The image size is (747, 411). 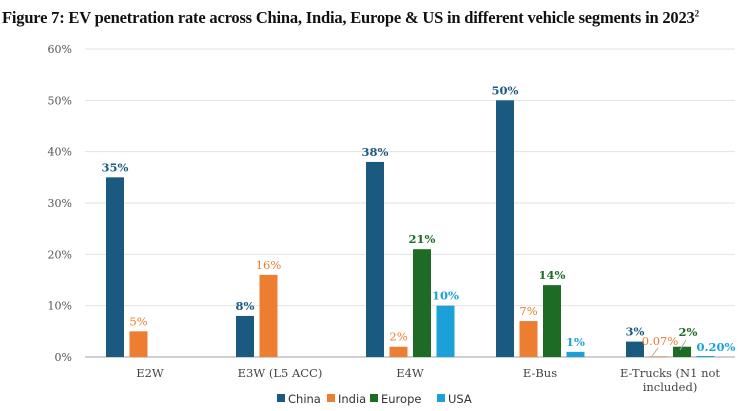 I want to click on legend-label: Europe, so click(x=401, y=399).